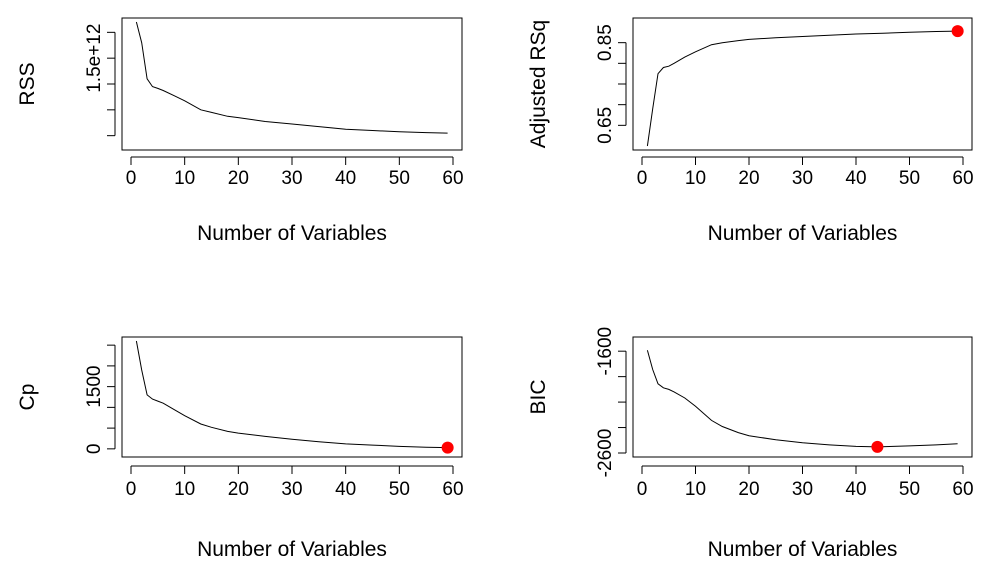 This screenshot has height=568, width=984. Describe the element at coordinates (605, 453) in the screenshot. I see `y-tick-label: -2600` at that location.